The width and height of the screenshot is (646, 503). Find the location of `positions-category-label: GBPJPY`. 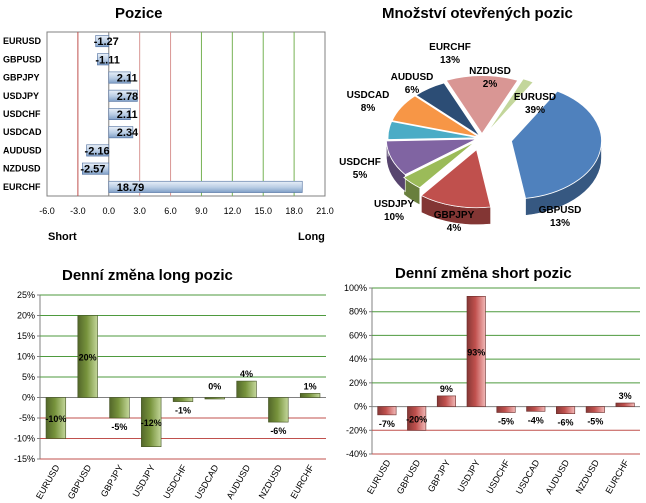

positions-category-label: GBPJPY is located at coordinates (21, 78).